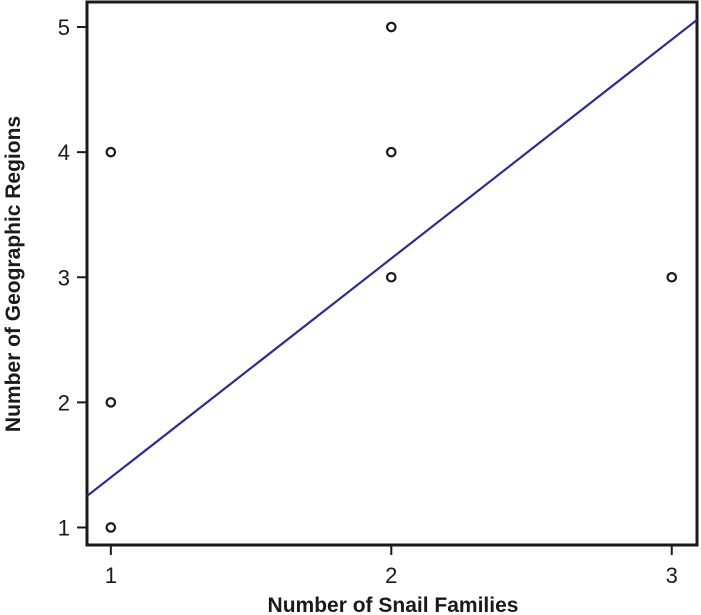 The image size is (701, 615). Describe the element at coordinates (391, 575) in the screenshot. I see `x-tick-label: 2` at that location.